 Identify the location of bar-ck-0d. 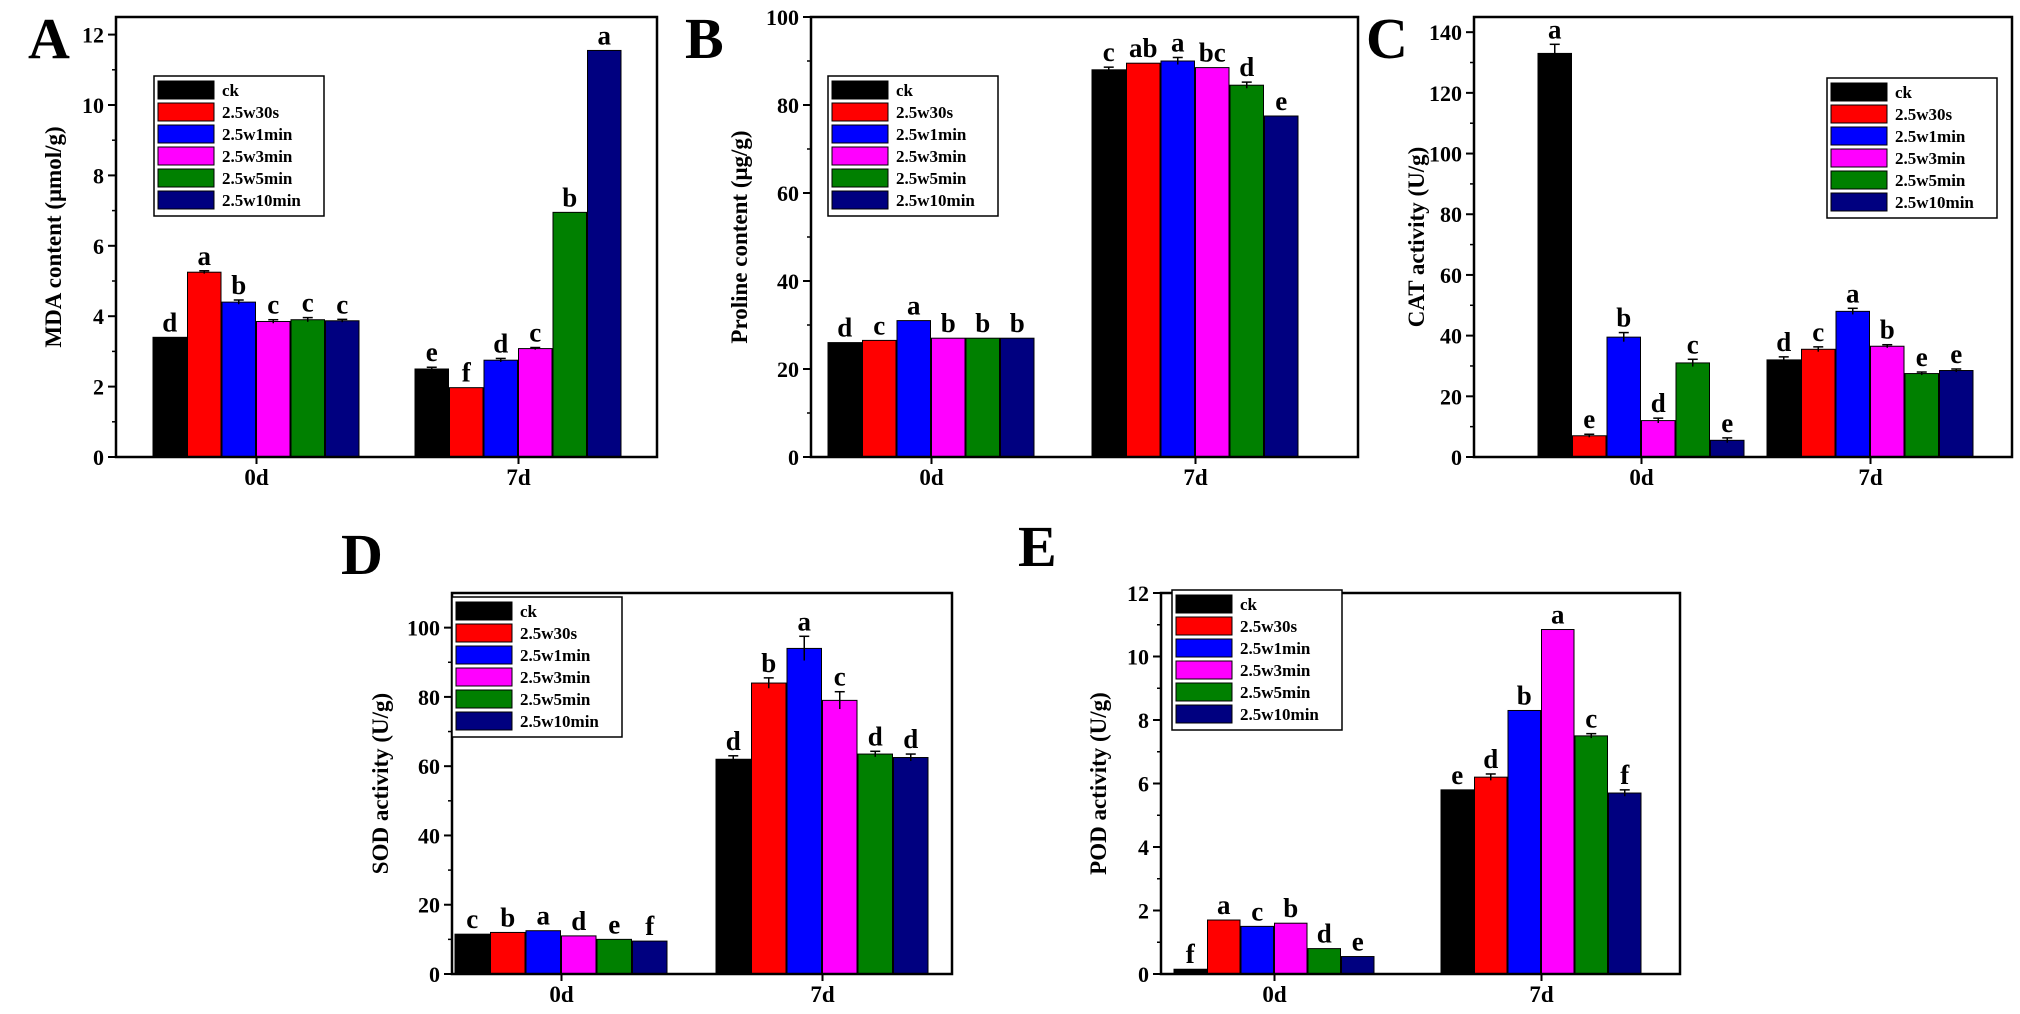
(472, 954).